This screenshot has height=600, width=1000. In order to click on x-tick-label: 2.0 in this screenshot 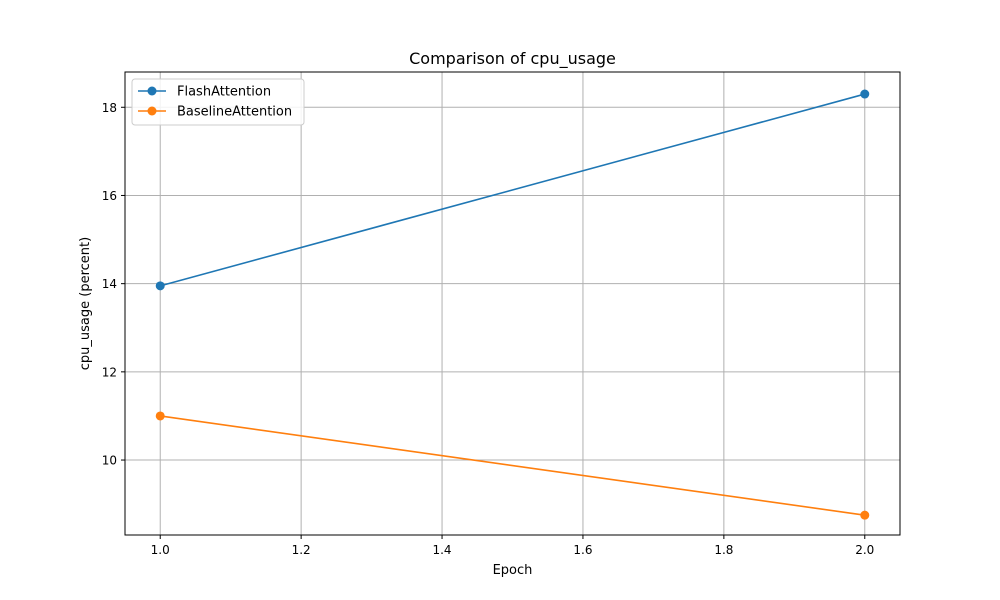, I will do `click(864, 550)`.